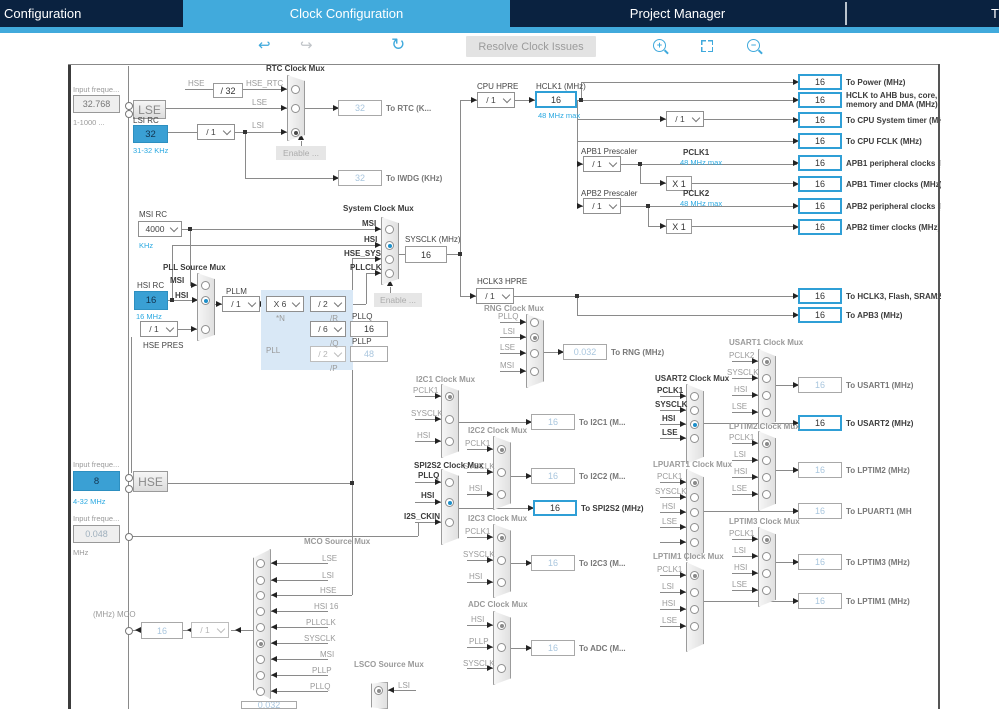 This screenshot has height=709, width=999. Describe the element at coordinates (369, 354) in the screenshot. I see `pllp-value: 48` at that location.